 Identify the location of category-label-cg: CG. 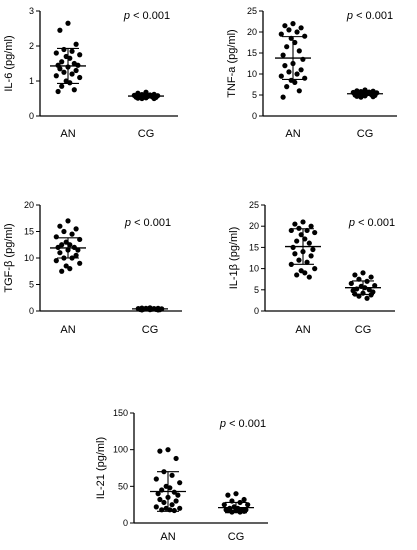
(146, 134).